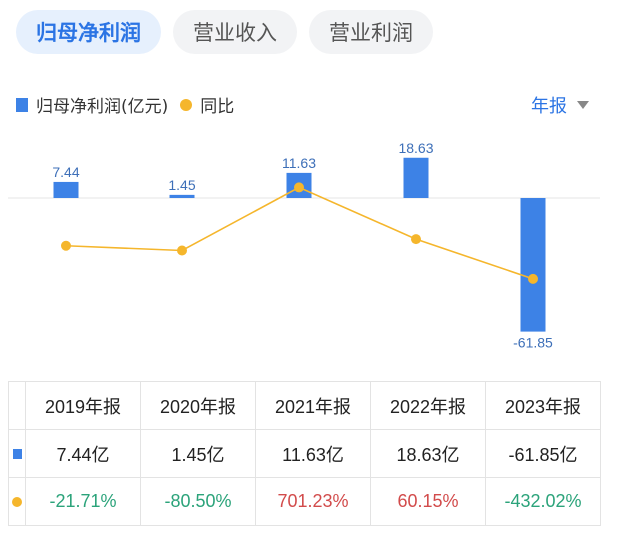 This screenshot has width=619, height=537. I want to click on table-cell: -432.02%, so click(543, 501).